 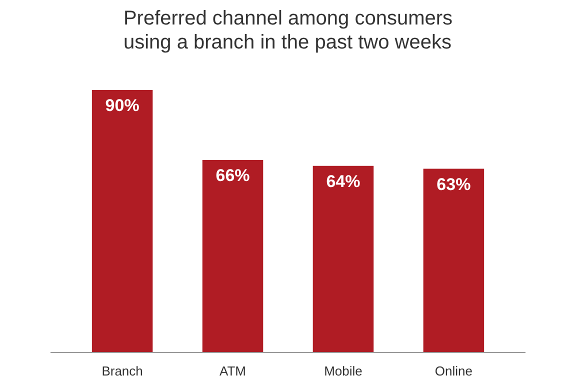 What do you see at coordinates (453, 371) in the screenshot?
I see `x-tick-label: Online` at bounding box center [453, 371].